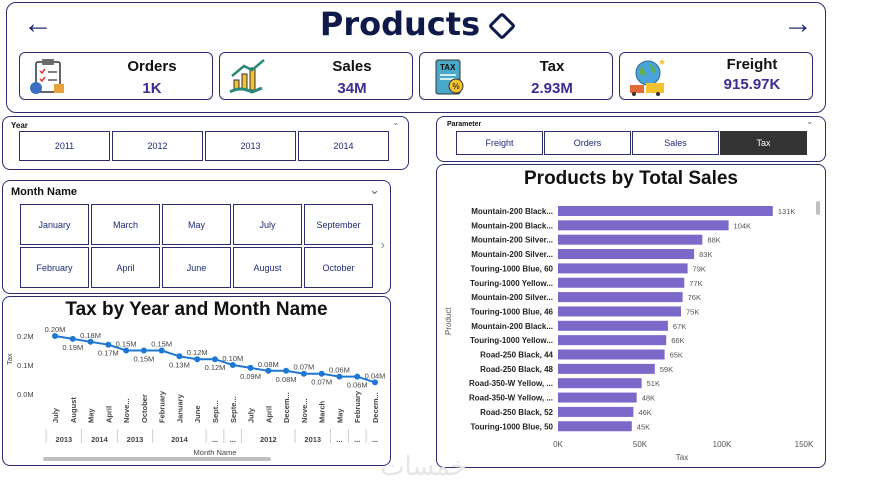  I want to click on year-slicer: Year ⌄ 2011 2012 2013 2014, so click(205, 143).